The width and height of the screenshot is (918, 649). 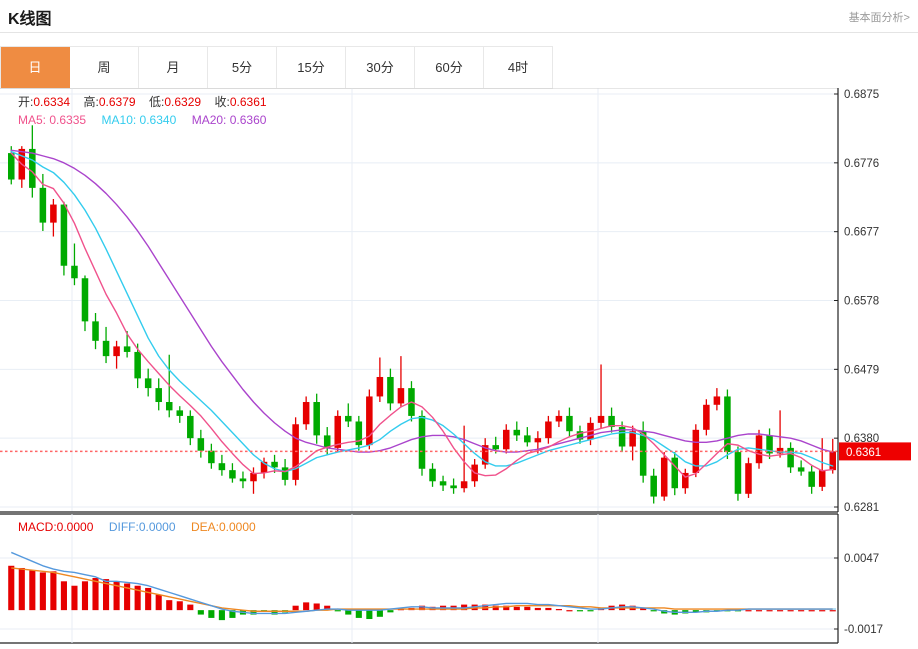 I want to click on tab-4: 15分, so click(x=311, y=67).